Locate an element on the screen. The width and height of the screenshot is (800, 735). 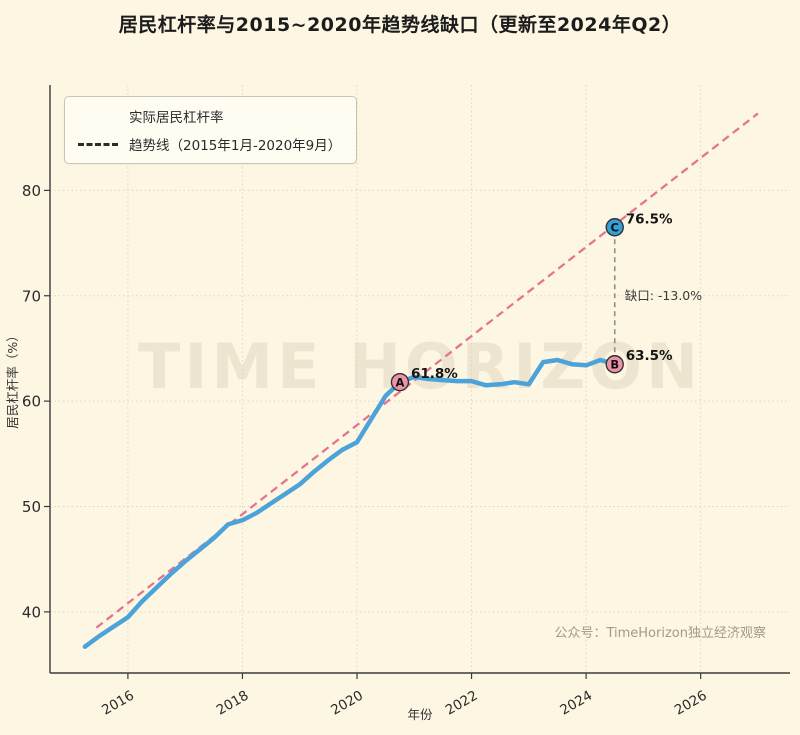
y-tick-label-80: 80 is located at coordinates (31, 191).